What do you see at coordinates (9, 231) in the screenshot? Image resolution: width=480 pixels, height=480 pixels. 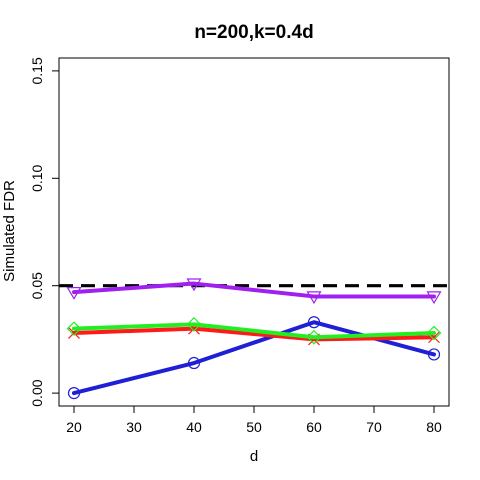 I see `y-axis-label: Simulated FDR` at bounding box center [9, 231].